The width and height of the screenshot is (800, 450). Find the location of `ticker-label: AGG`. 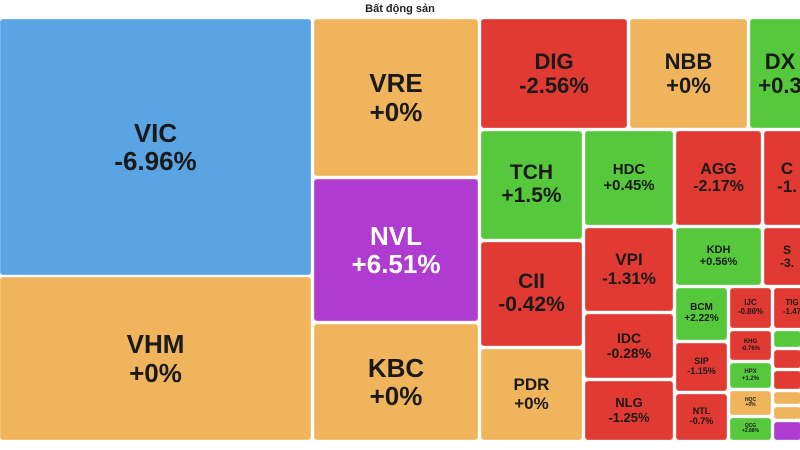

ticker-label: AGG is located at coordinates (718, 169).